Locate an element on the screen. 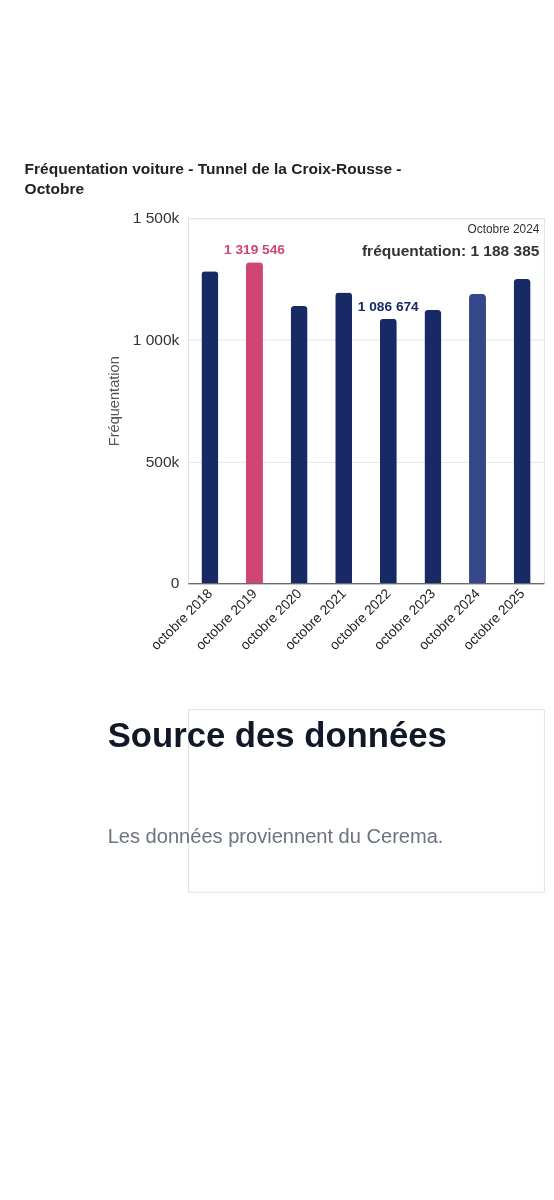  y-tick-label: 500k is located at coordinates (162, 461).